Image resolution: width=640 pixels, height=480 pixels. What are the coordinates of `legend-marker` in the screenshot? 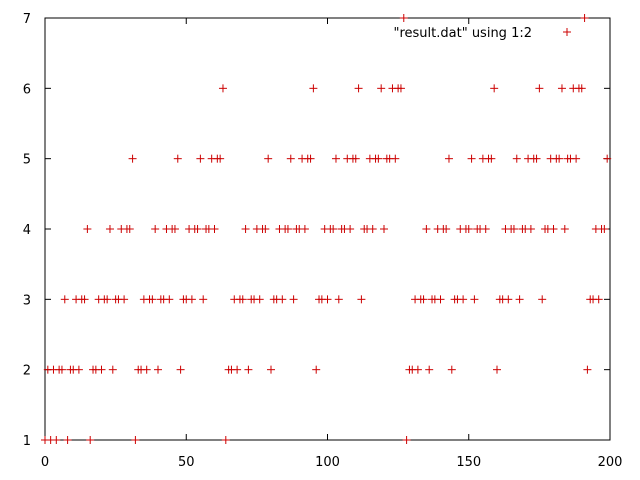 It's located at (567, 32).